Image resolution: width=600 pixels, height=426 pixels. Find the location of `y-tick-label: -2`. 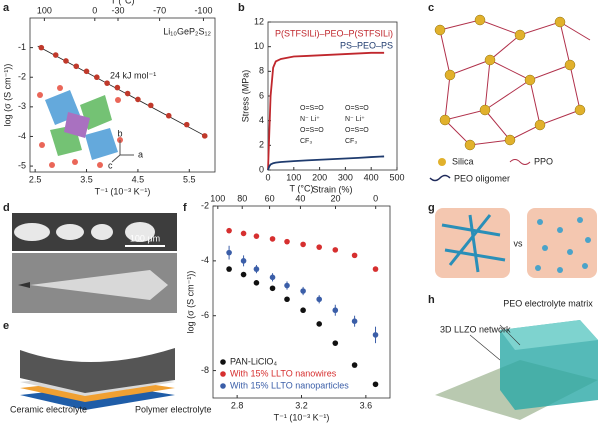

y-tick-label: -2 is located at coordinates (205, 205).